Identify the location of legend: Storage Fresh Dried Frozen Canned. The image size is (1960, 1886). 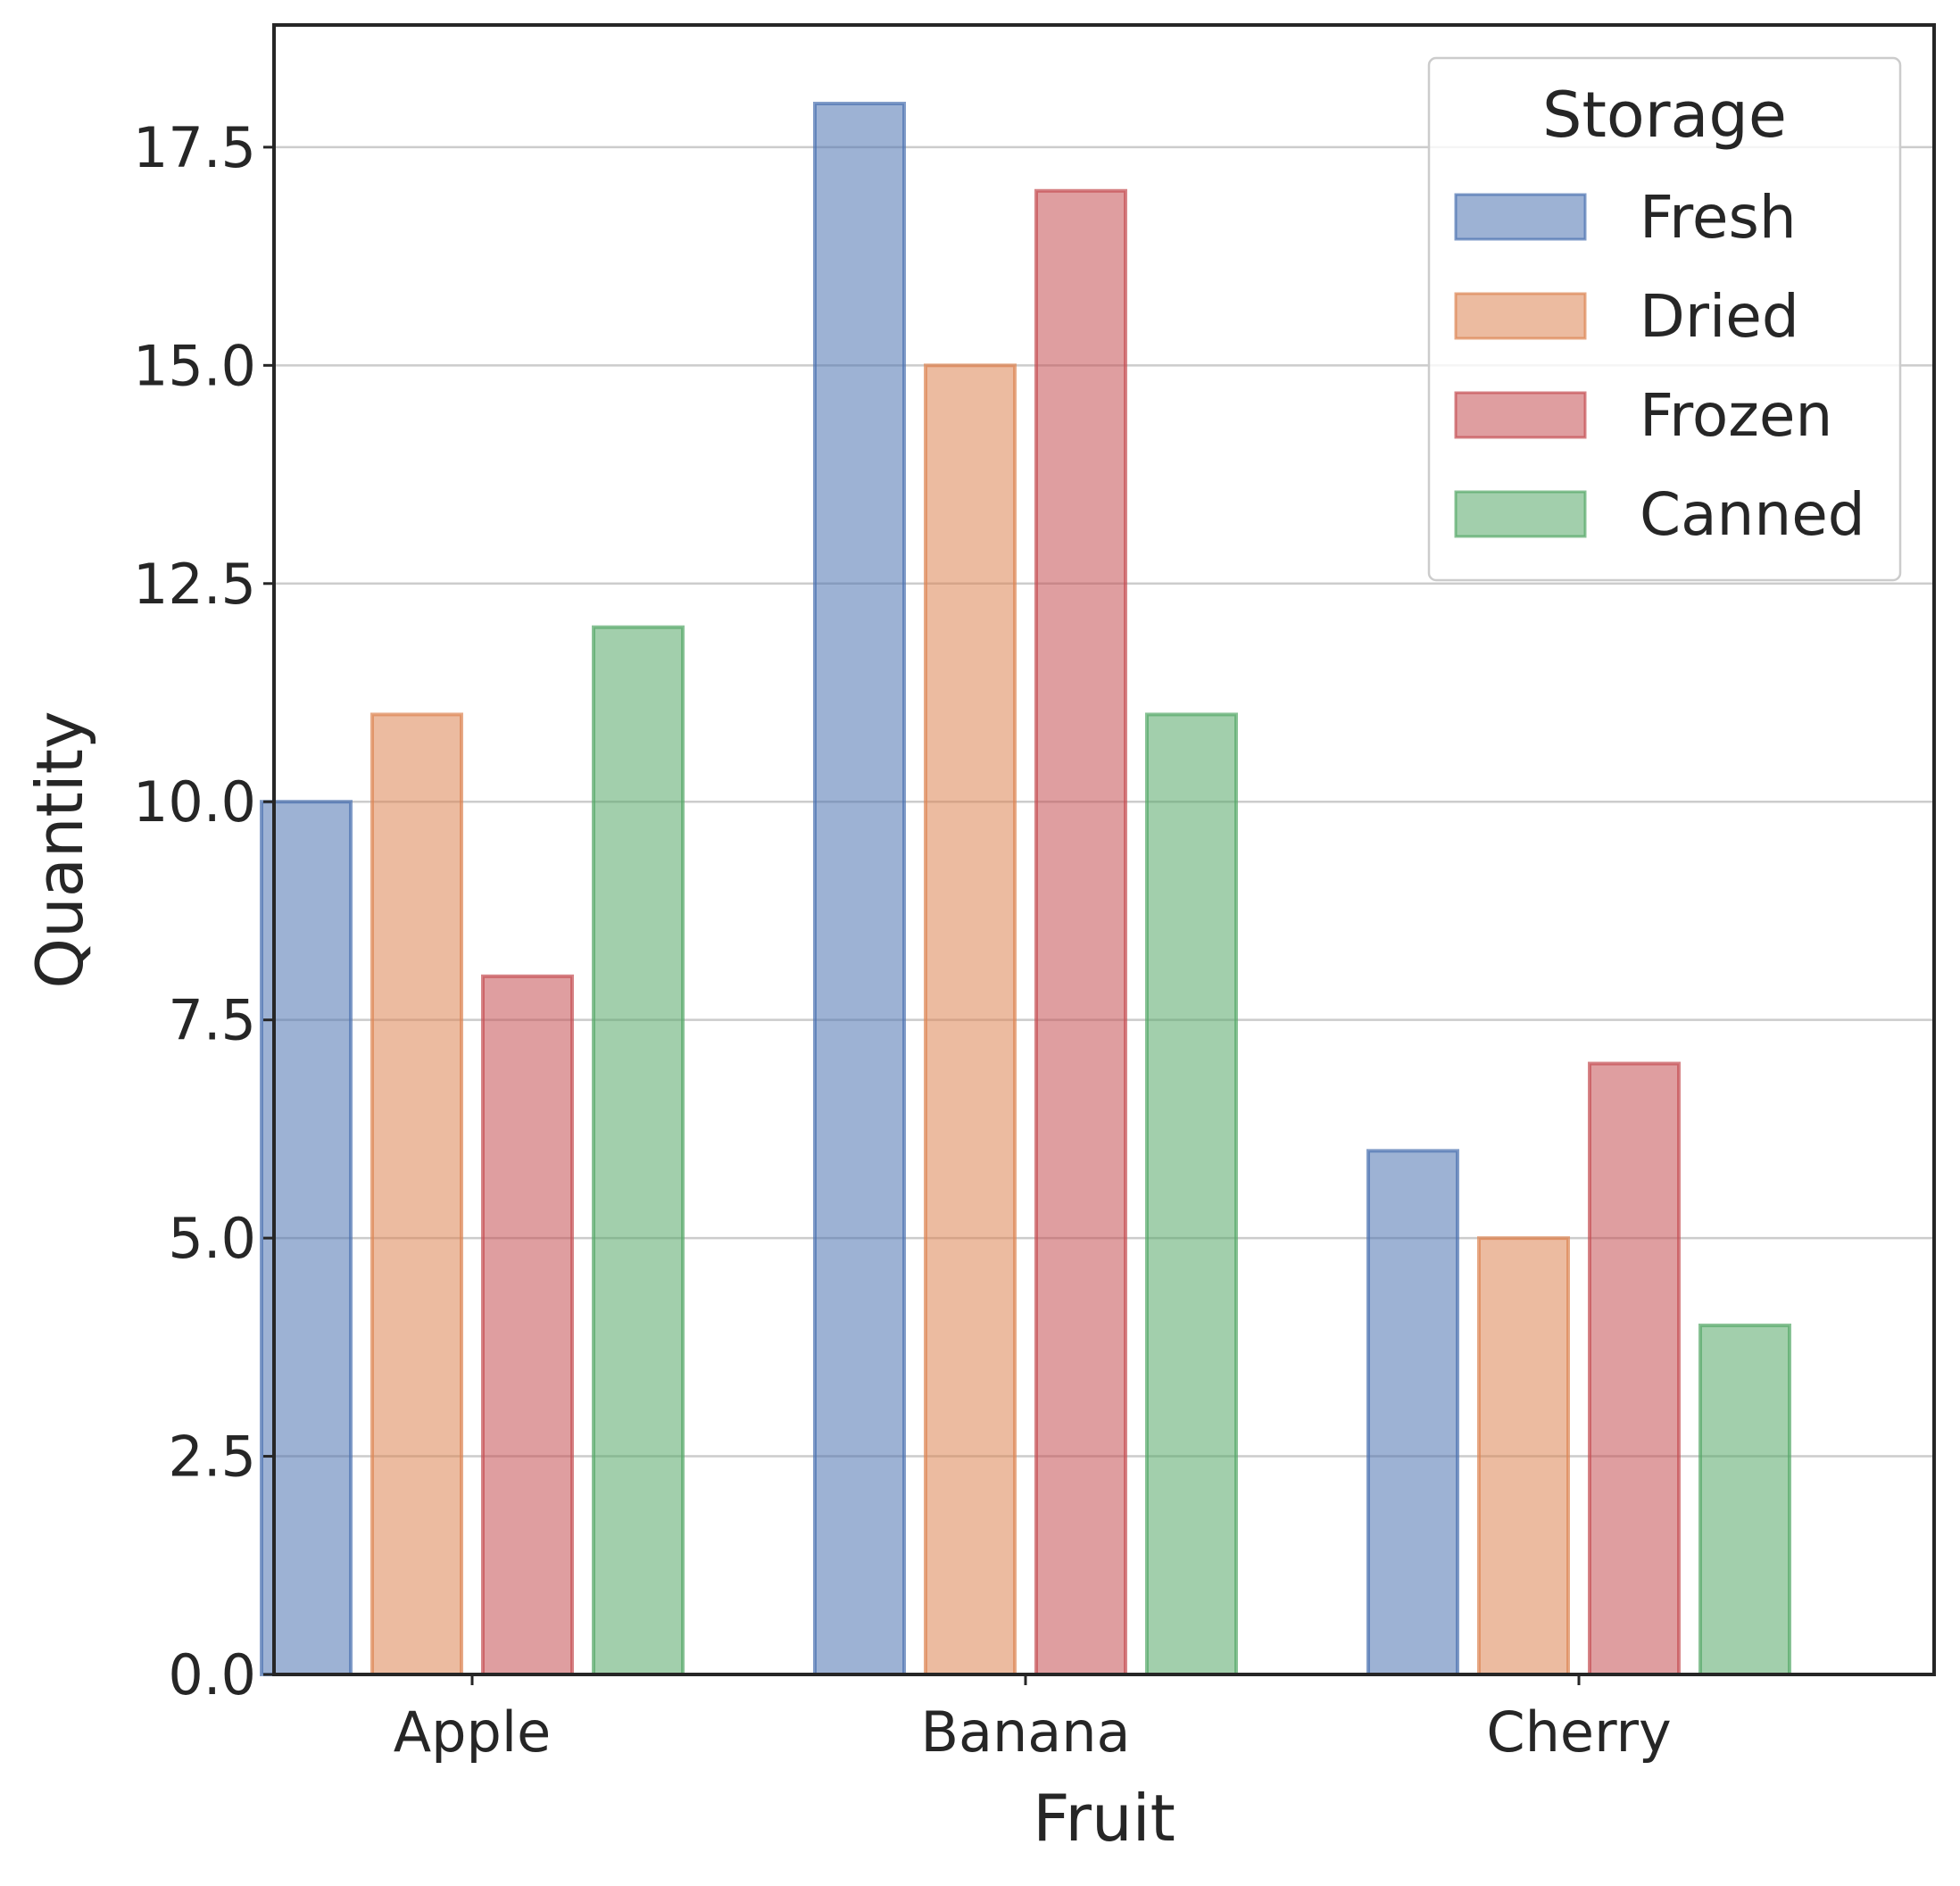
(1664, 319).